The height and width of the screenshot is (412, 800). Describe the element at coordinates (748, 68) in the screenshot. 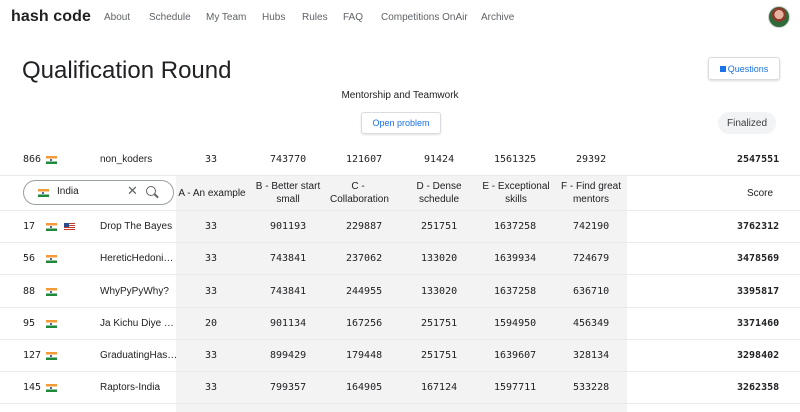

I see `questions-label: Questions` at that location.